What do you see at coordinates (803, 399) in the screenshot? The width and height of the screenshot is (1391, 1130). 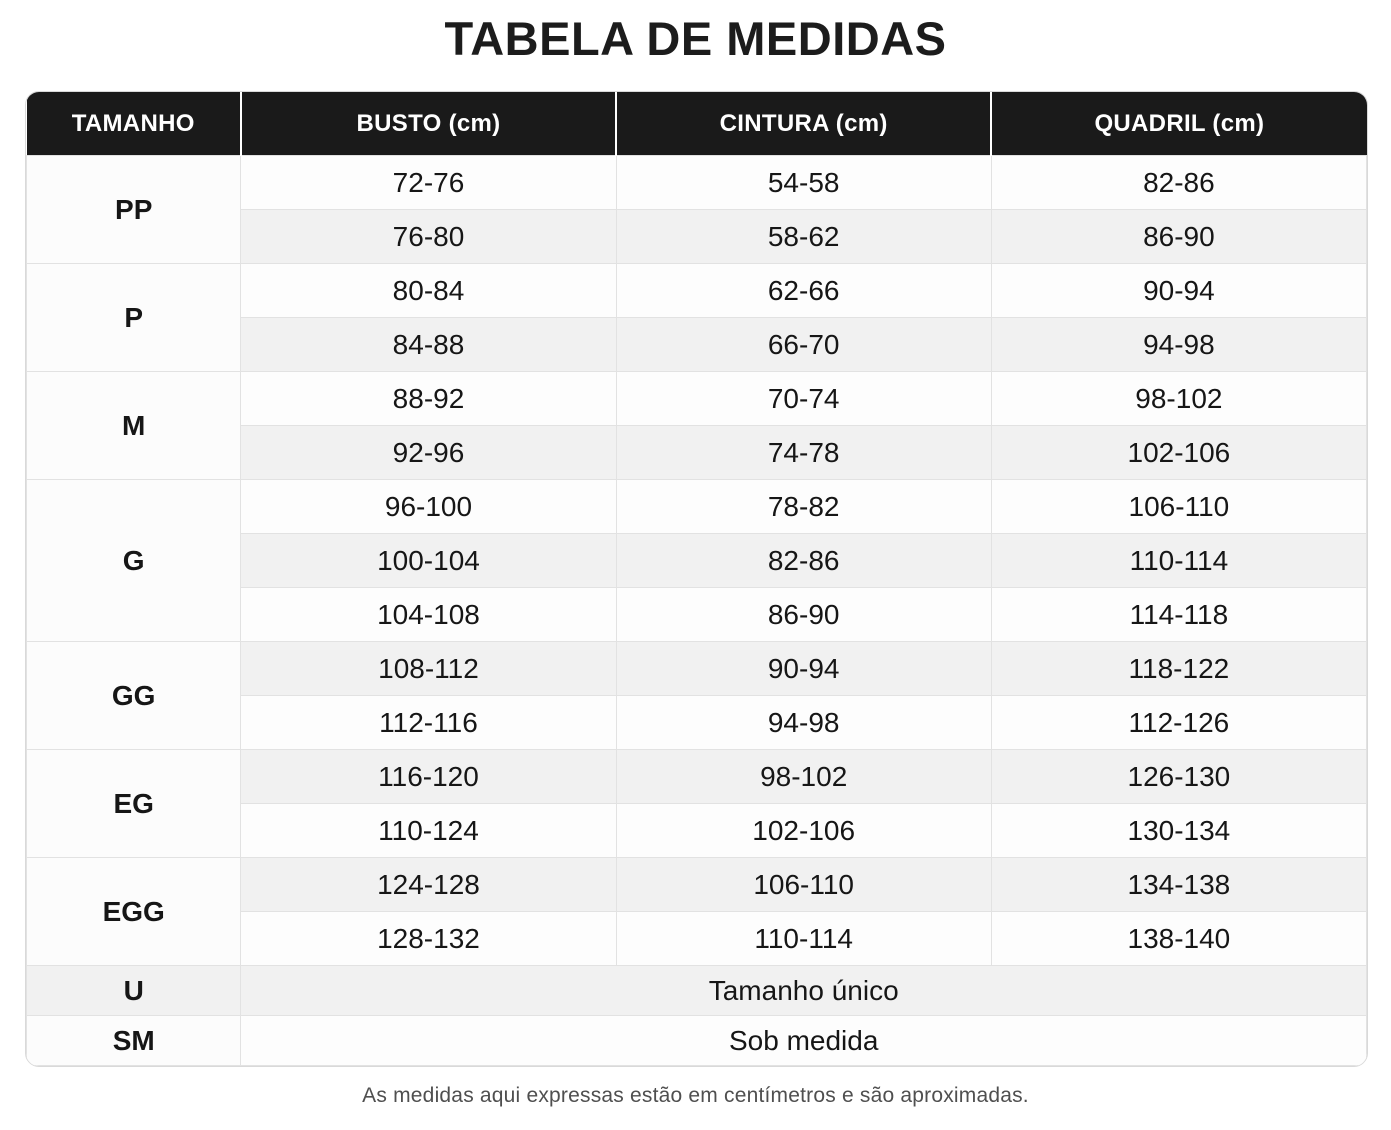 I see `measurement-cell: 70-74` at bounding box center [803, 399].